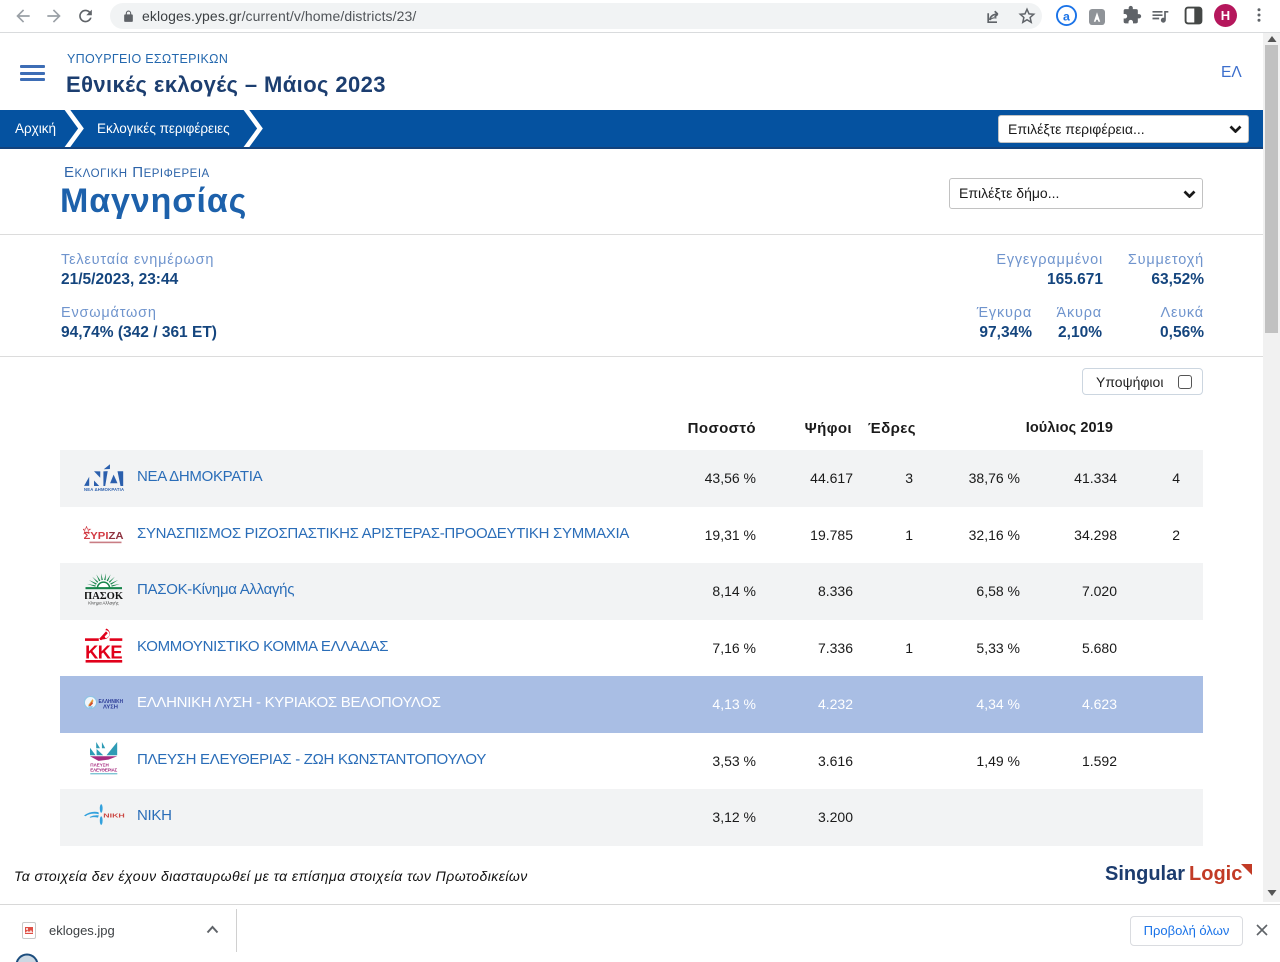  Describe the element at coordinates (103, 603) in the screenshot. I see `svg-text: Κίνημα Αλλαγής` at that location.